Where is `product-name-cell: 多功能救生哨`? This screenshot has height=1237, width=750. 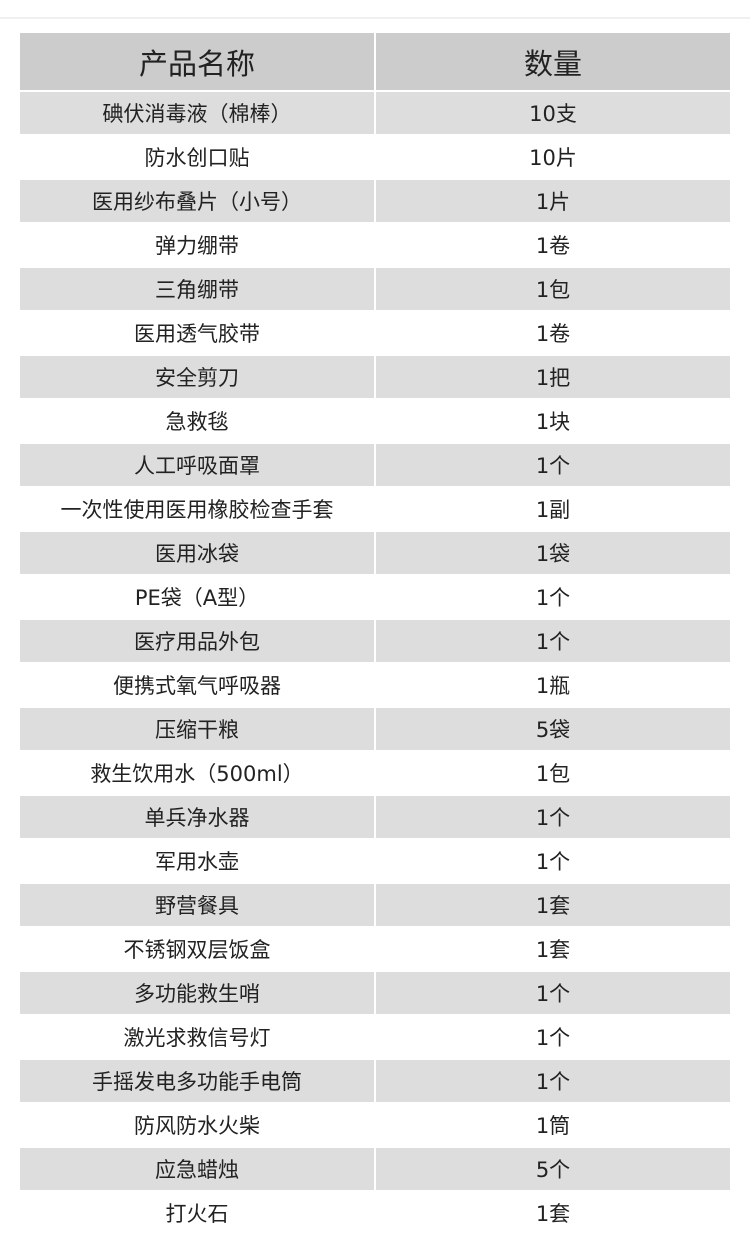 product-name-cell: 多功能救生哨 is located at coordinates (197, 993).